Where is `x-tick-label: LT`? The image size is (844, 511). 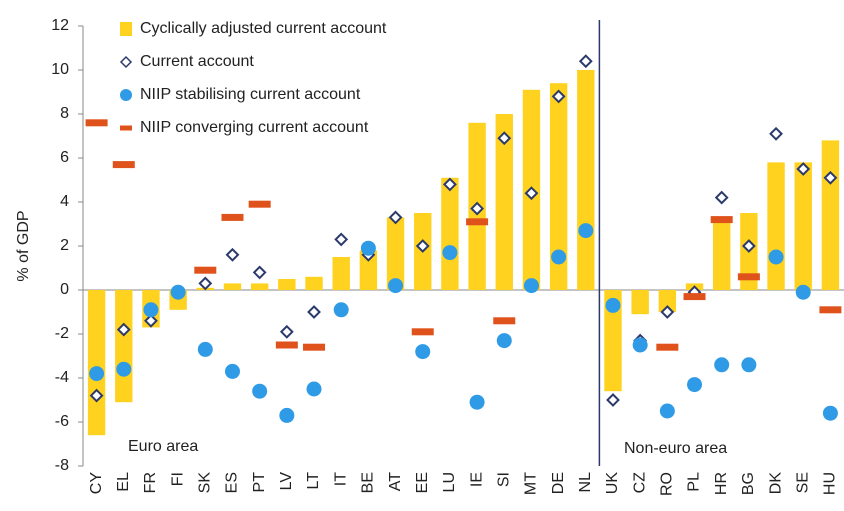
x-tick-label: LT is located at coordinates (313, 481).